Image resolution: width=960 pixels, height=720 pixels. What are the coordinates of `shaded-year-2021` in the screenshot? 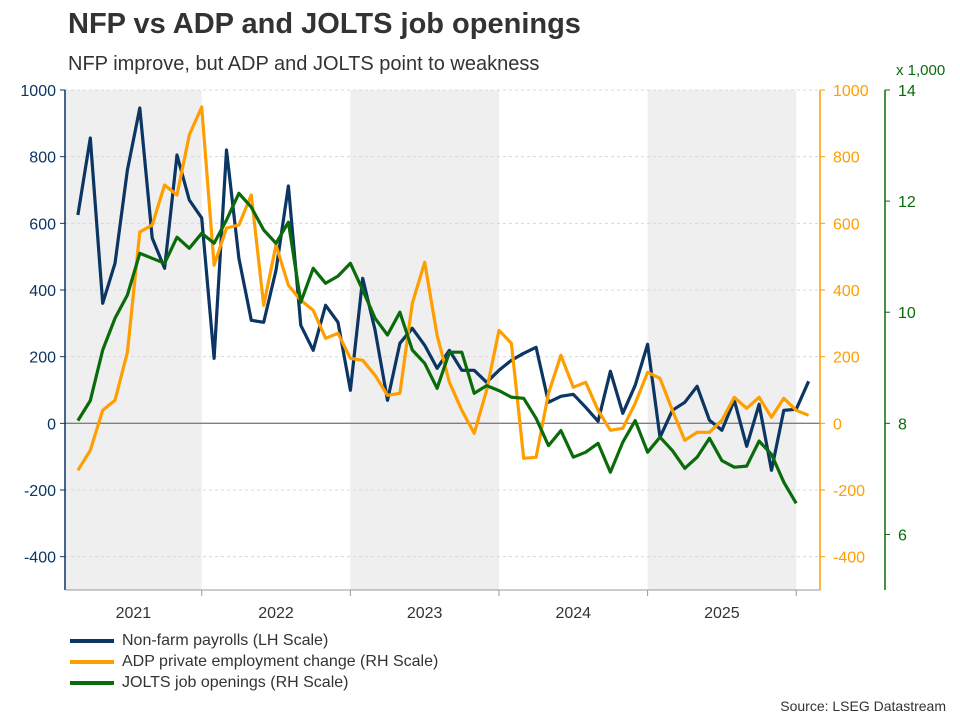 It's located at (133, 340).